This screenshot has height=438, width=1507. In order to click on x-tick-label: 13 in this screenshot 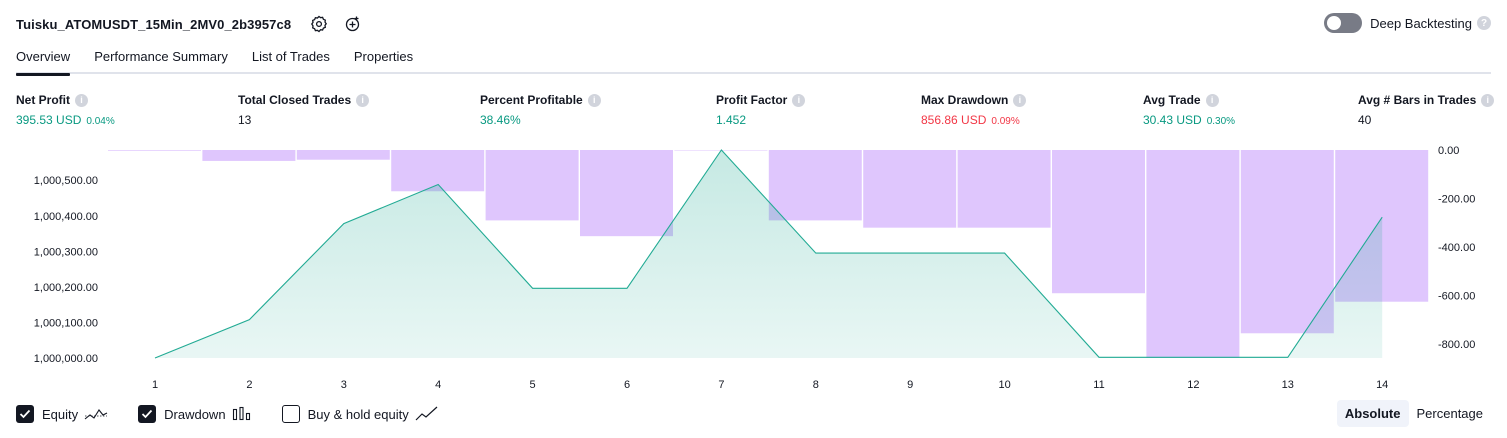, I will do `click(1288, 385)`.